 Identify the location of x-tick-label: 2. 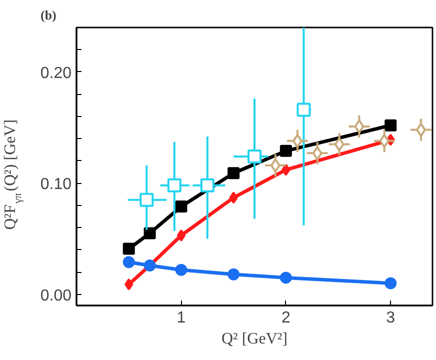
(285, 318).